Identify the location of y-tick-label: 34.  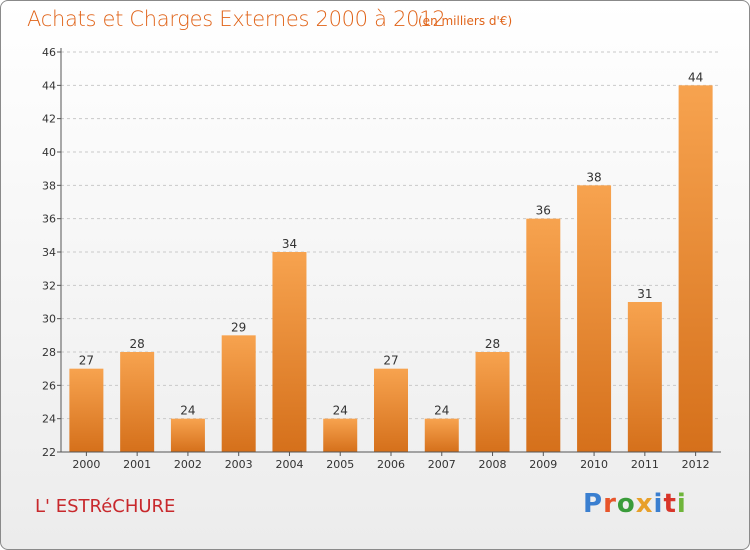
(49, 252).